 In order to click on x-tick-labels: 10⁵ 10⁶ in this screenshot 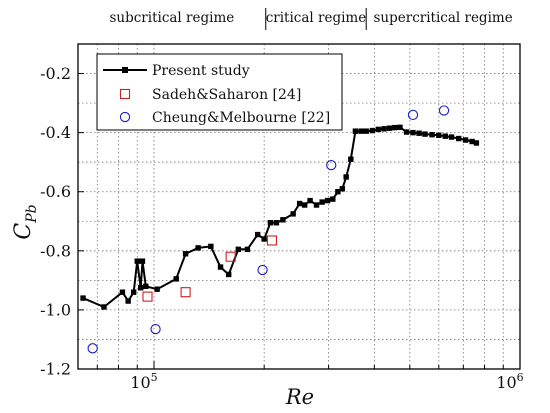, I will do `click(326, 381)`.